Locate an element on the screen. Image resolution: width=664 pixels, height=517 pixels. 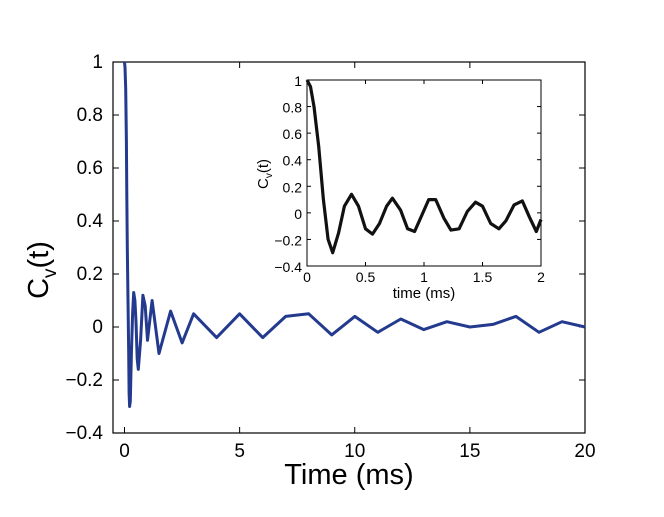
main-x-axis-label: Time (ms) is located at coordinates (348, 475).